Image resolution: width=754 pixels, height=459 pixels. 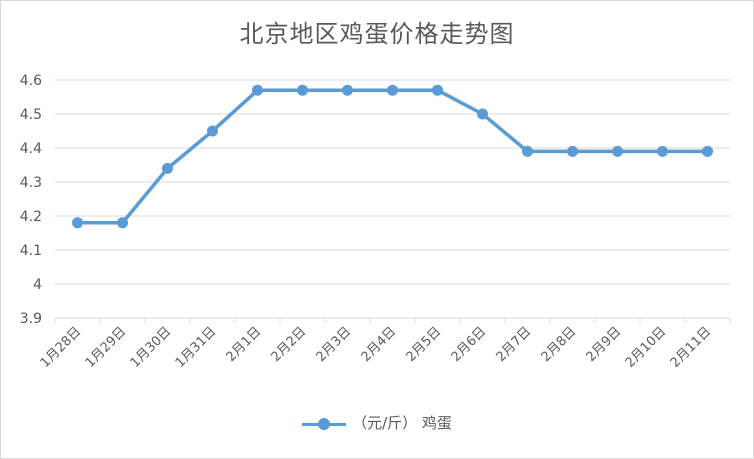 What do you see at coordinates (469, 344) in the screenshot?
I see `x-tick-label: 2月6日` at bounding box center [469, 344].